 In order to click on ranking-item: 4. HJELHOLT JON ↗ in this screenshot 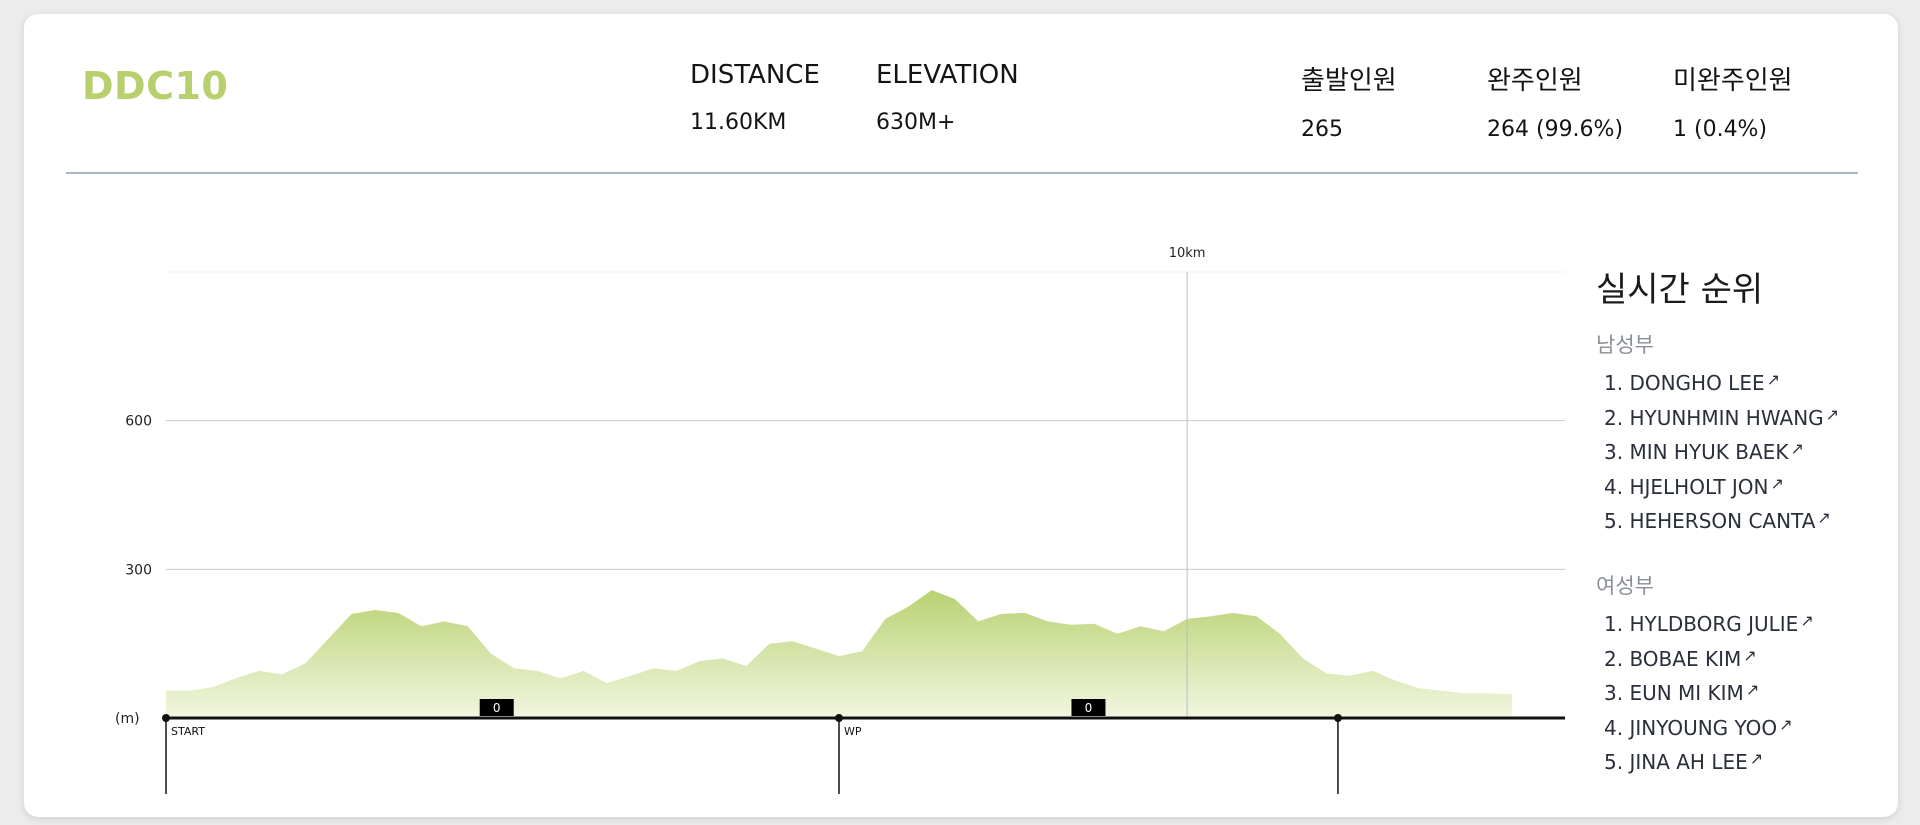, I will do `click(1760, 488)`.